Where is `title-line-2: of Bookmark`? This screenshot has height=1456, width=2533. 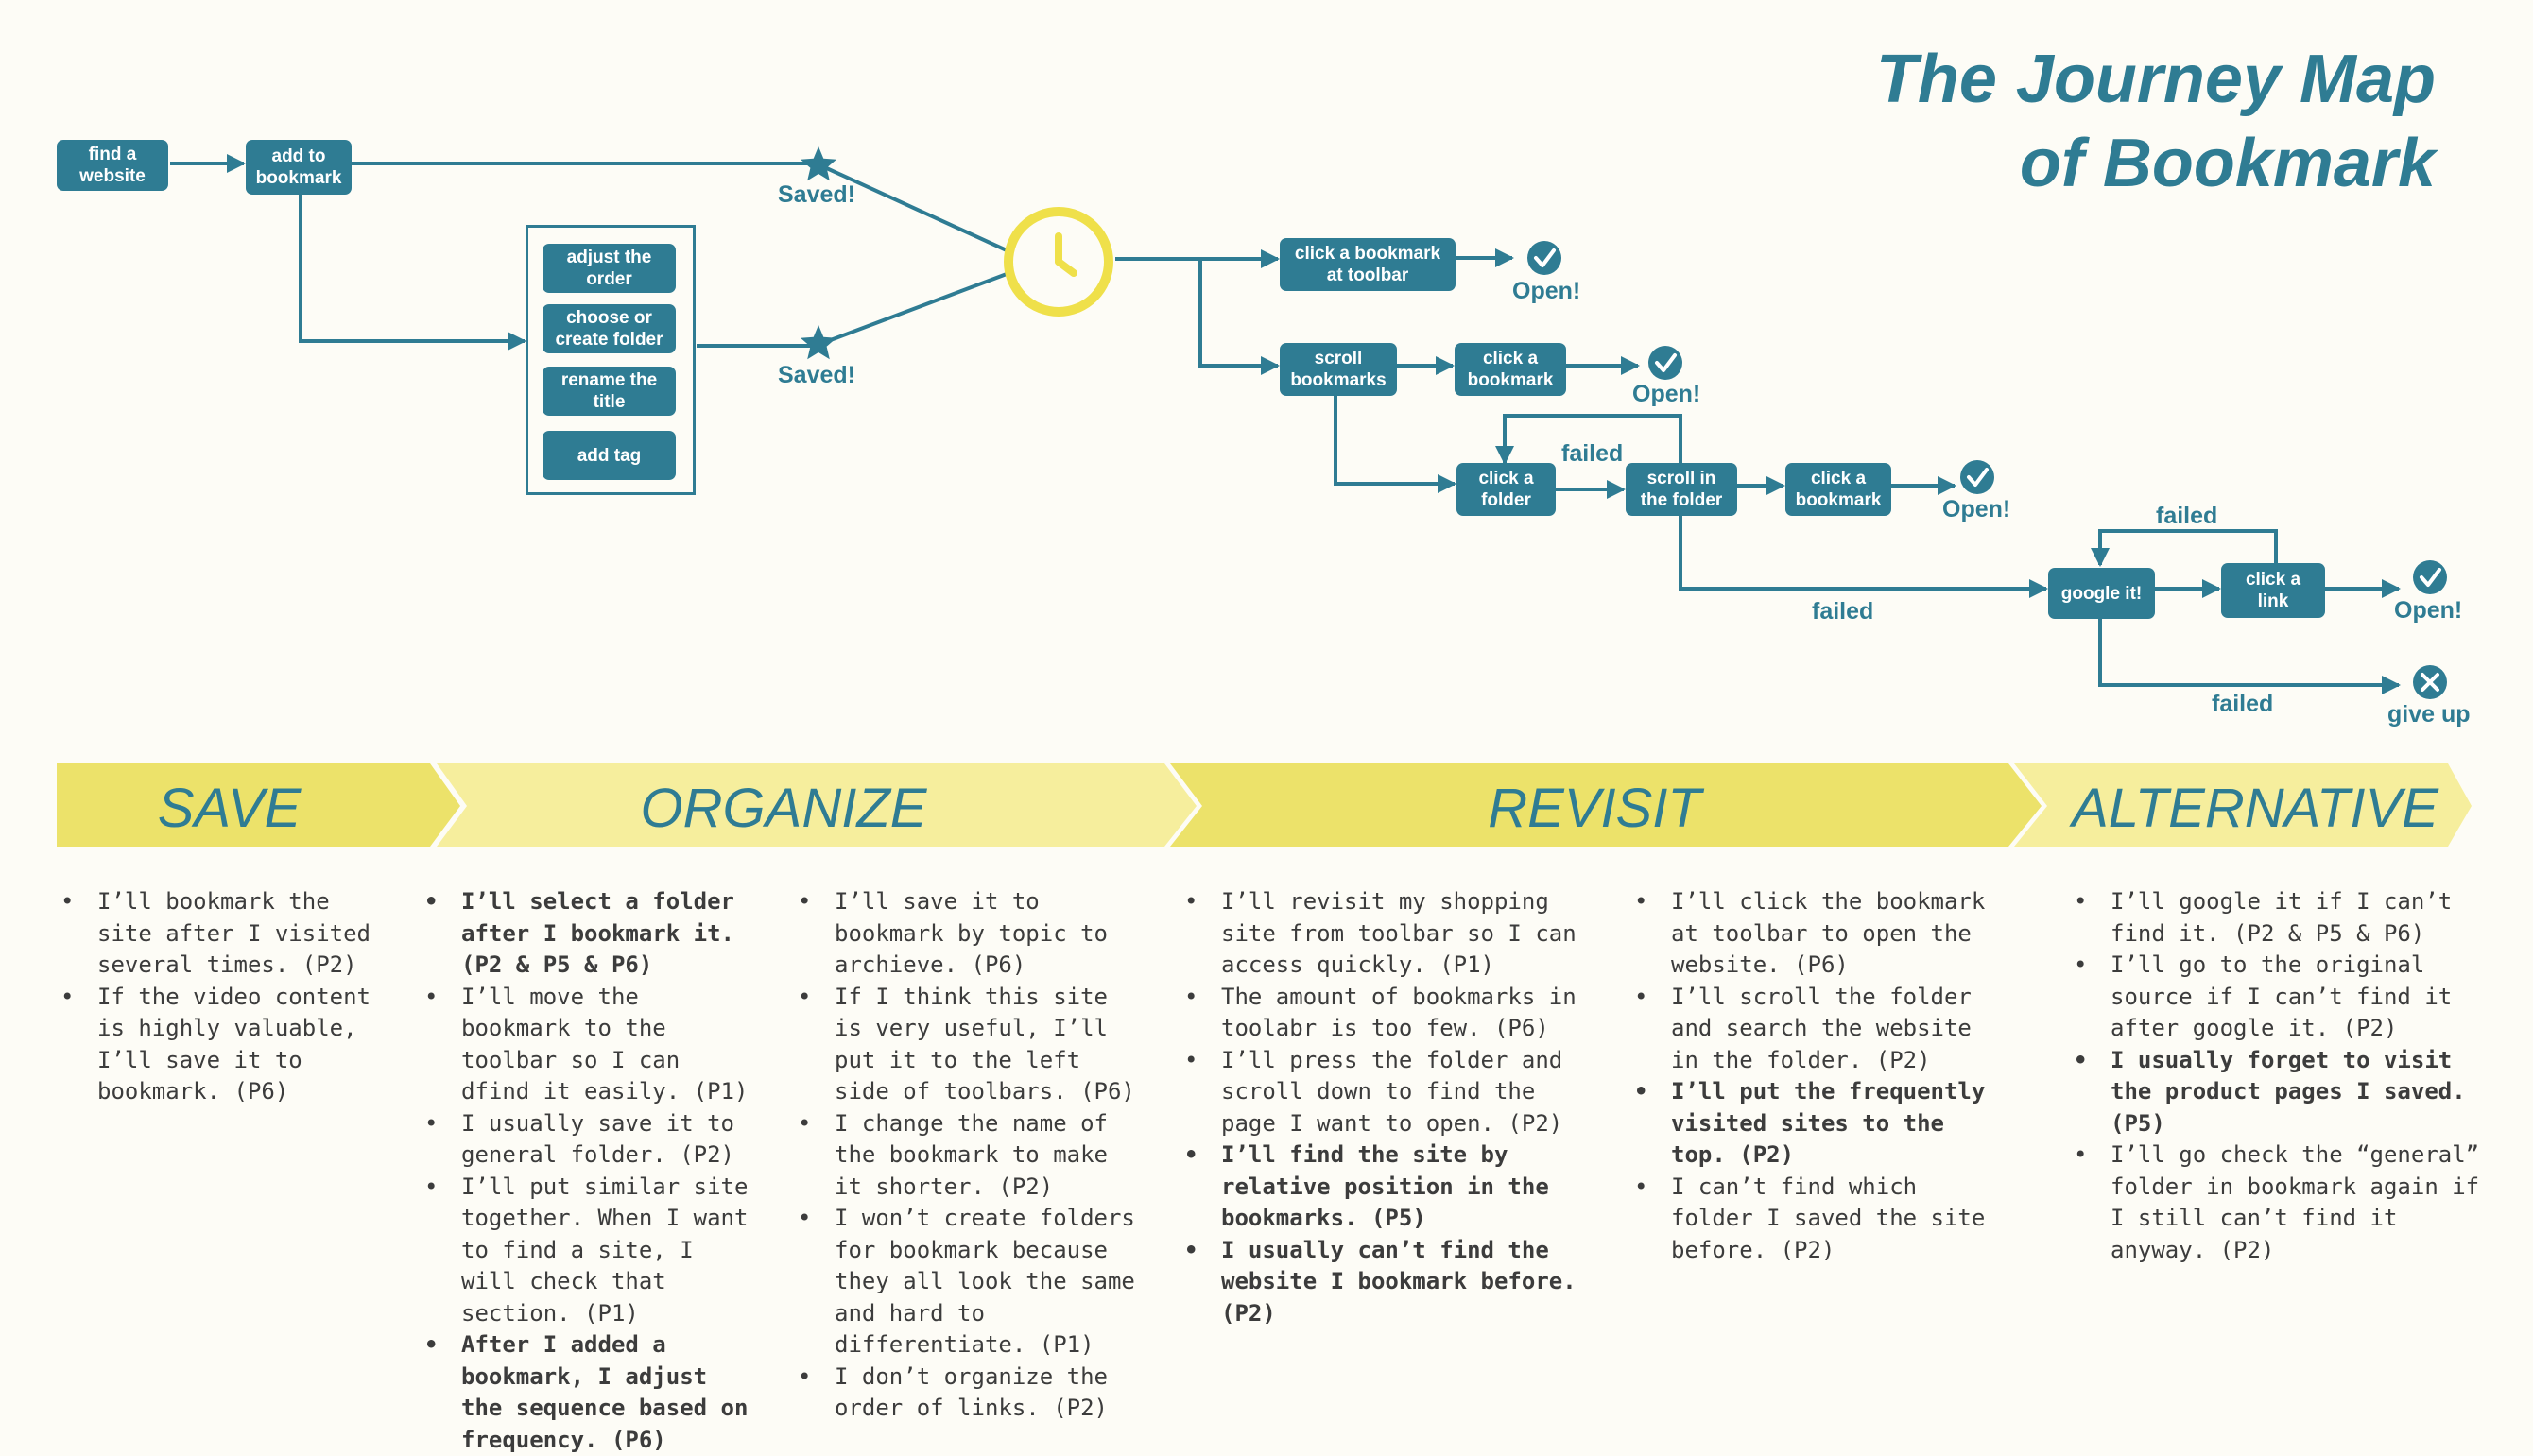
title-line-2: of Bookmark is located at coordinates (2227, 163).